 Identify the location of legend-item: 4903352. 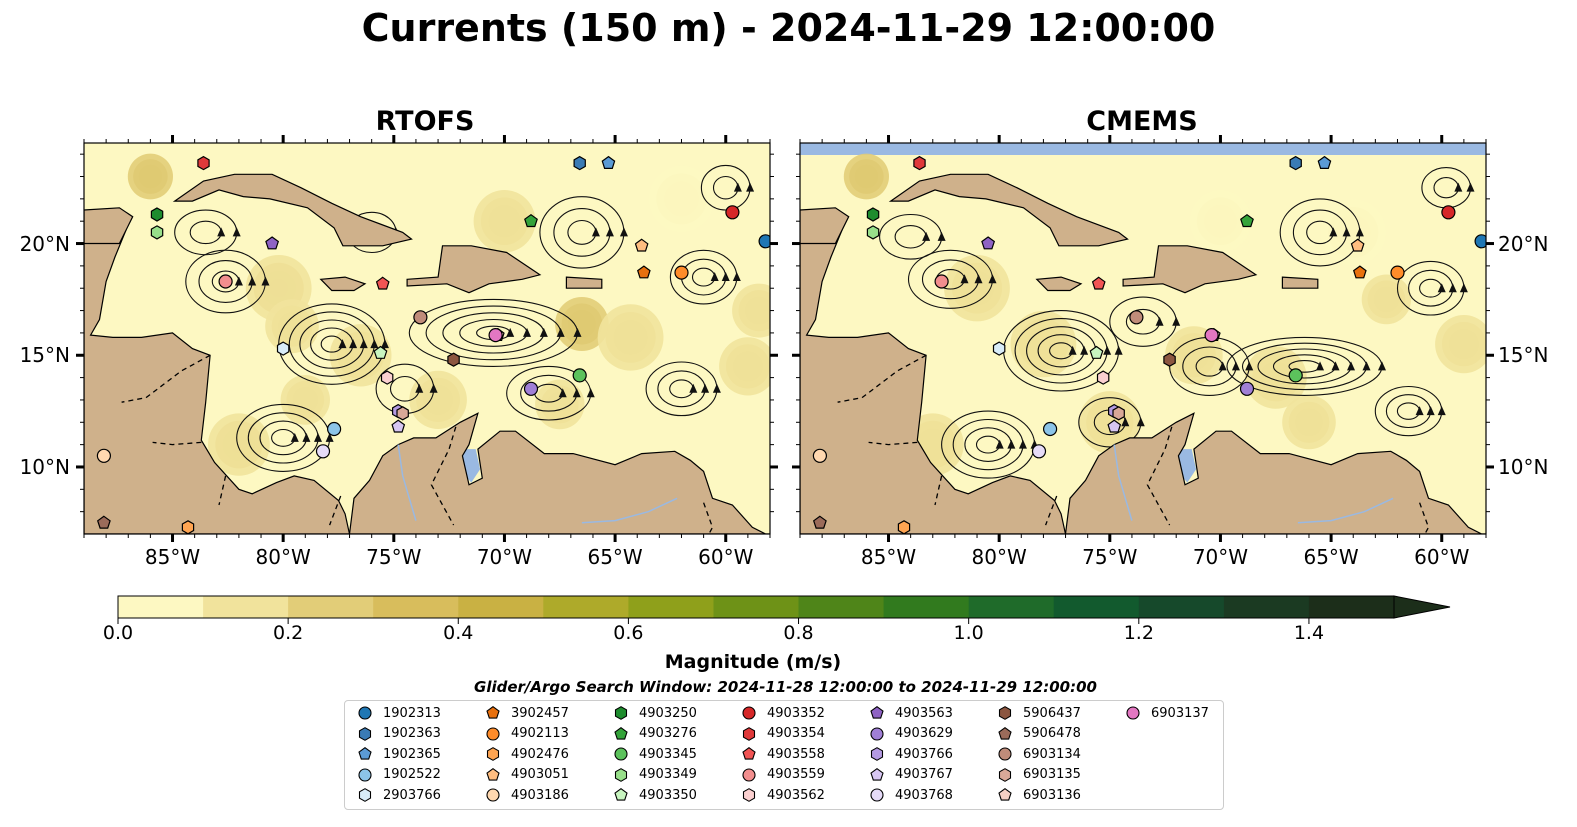
(783, 713).